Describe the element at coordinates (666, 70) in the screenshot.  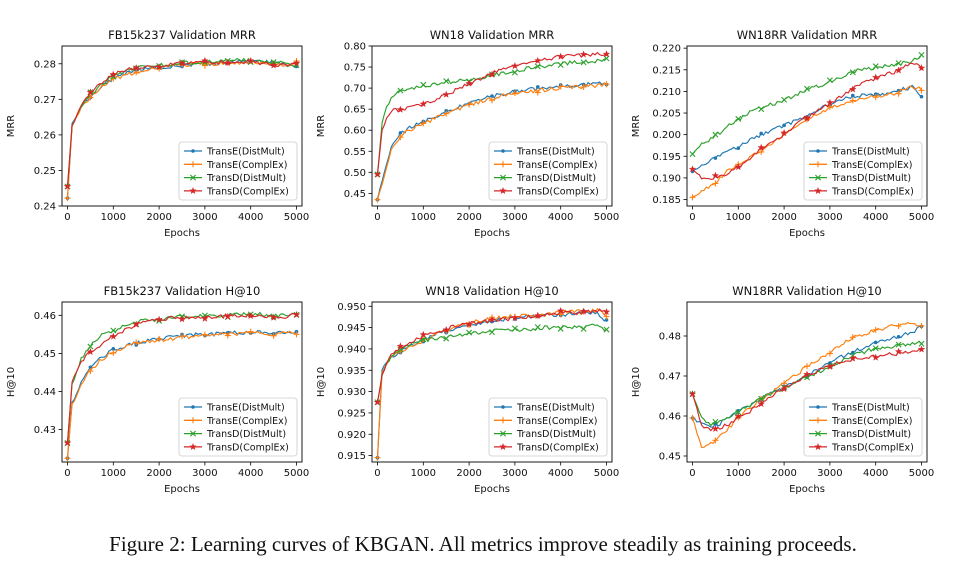
I see `y-tick-label: 0.215` at that location.